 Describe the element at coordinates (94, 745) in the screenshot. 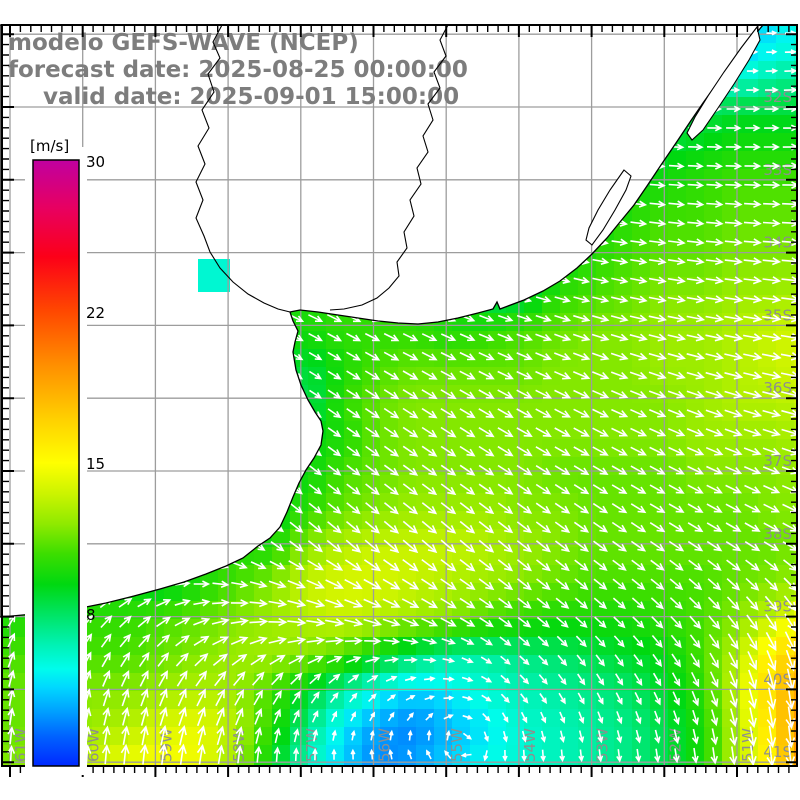

I see `lon-label: 60W` at that location.